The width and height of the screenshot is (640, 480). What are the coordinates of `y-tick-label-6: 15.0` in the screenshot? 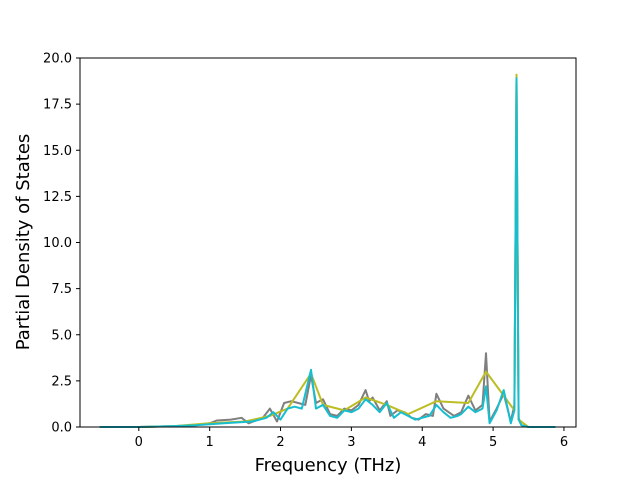 It's located at (57, 151).